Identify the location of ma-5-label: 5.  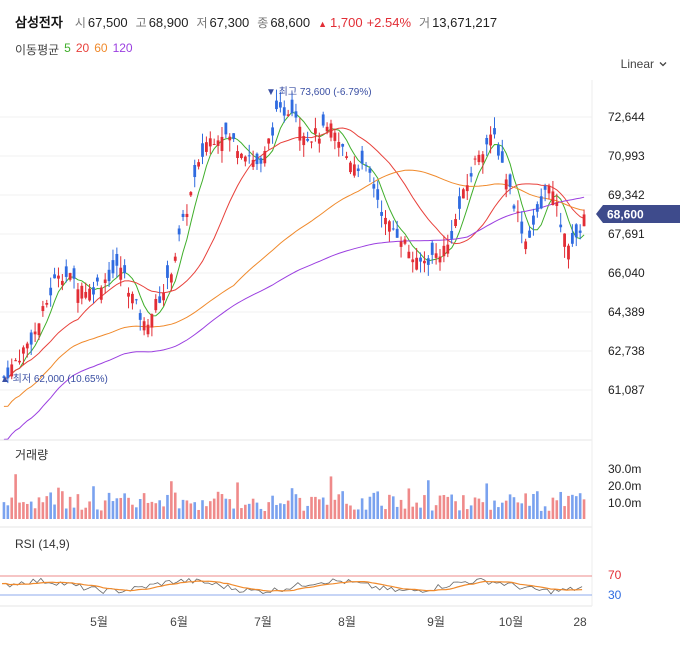
(67, 48).